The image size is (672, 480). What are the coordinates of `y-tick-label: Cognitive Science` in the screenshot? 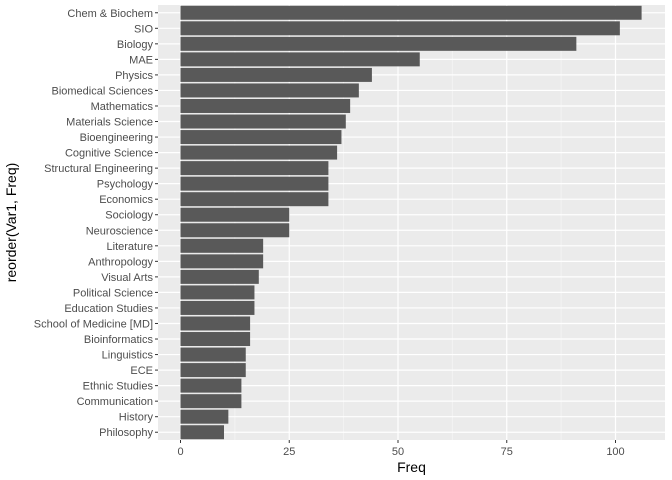 It's located at (109, 154).